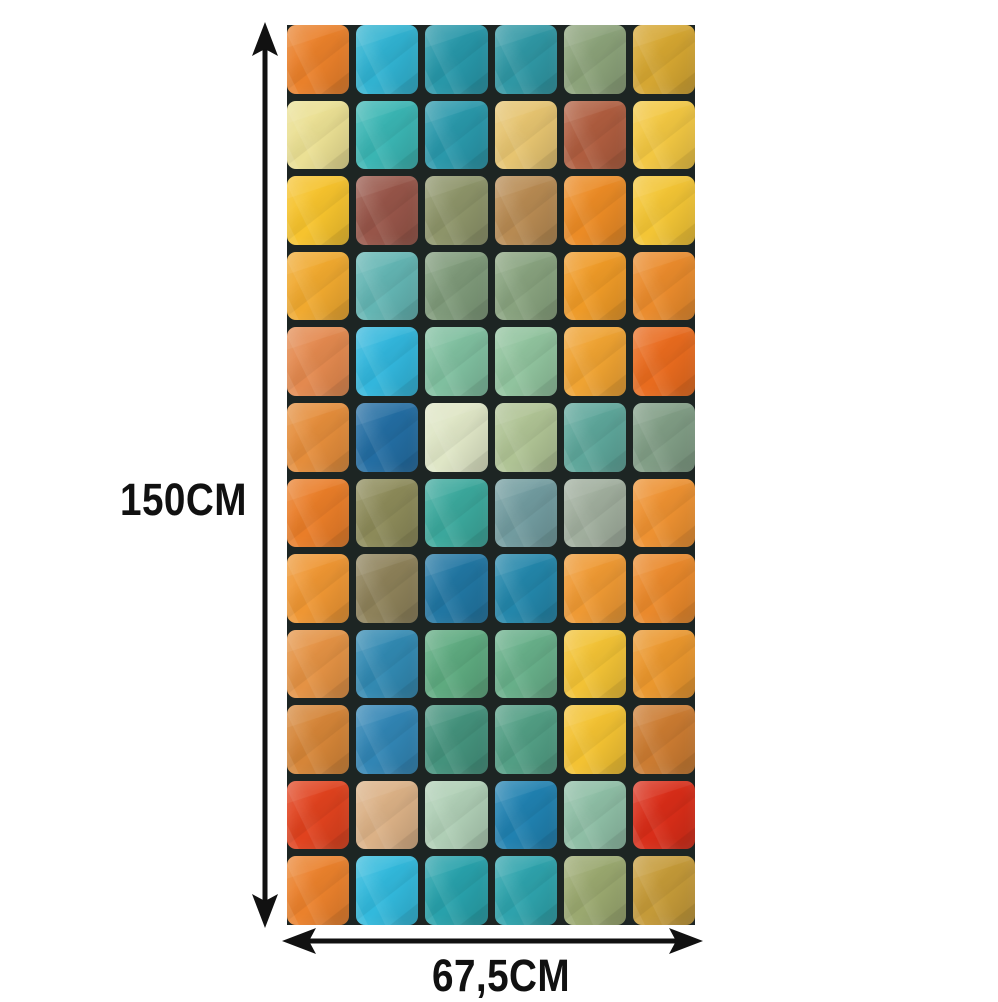  Describe the element at coordinates (501, 975) in the screenshot. I see `width-dimension-label: 67,5CM` at that location.